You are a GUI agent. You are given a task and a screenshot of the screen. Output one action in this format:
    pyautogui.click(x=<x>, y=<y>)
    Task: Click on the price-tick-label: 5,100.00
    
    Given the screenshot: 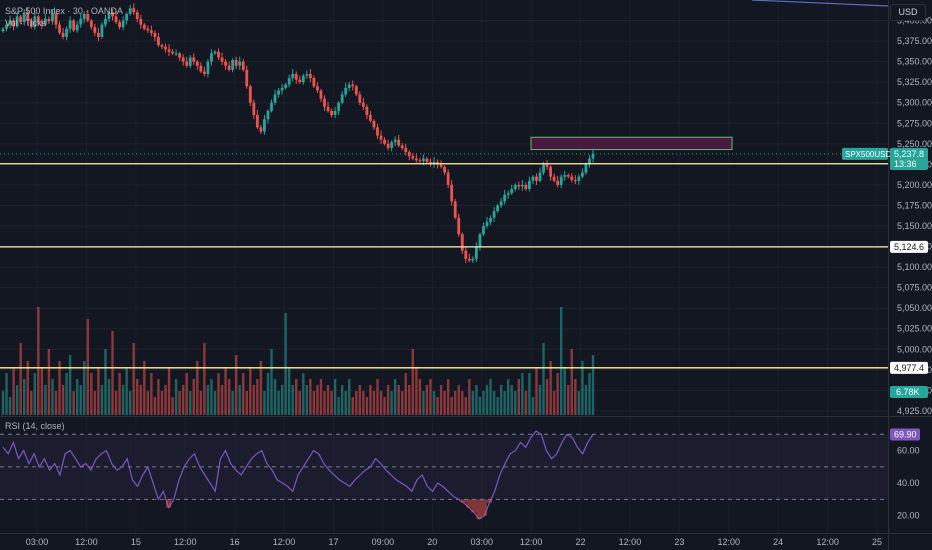 What is the action you would take?
    pyautogui.click(x=914, y=267)
    